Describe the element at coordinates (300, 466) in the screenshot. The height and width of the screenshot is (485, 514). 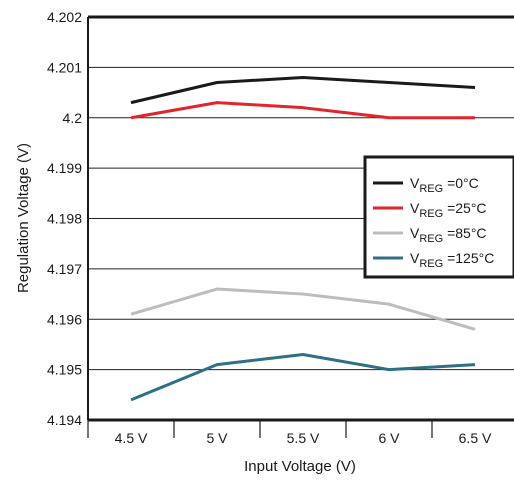
I see `x-axis-title: Input Voltage (V)` at that location.